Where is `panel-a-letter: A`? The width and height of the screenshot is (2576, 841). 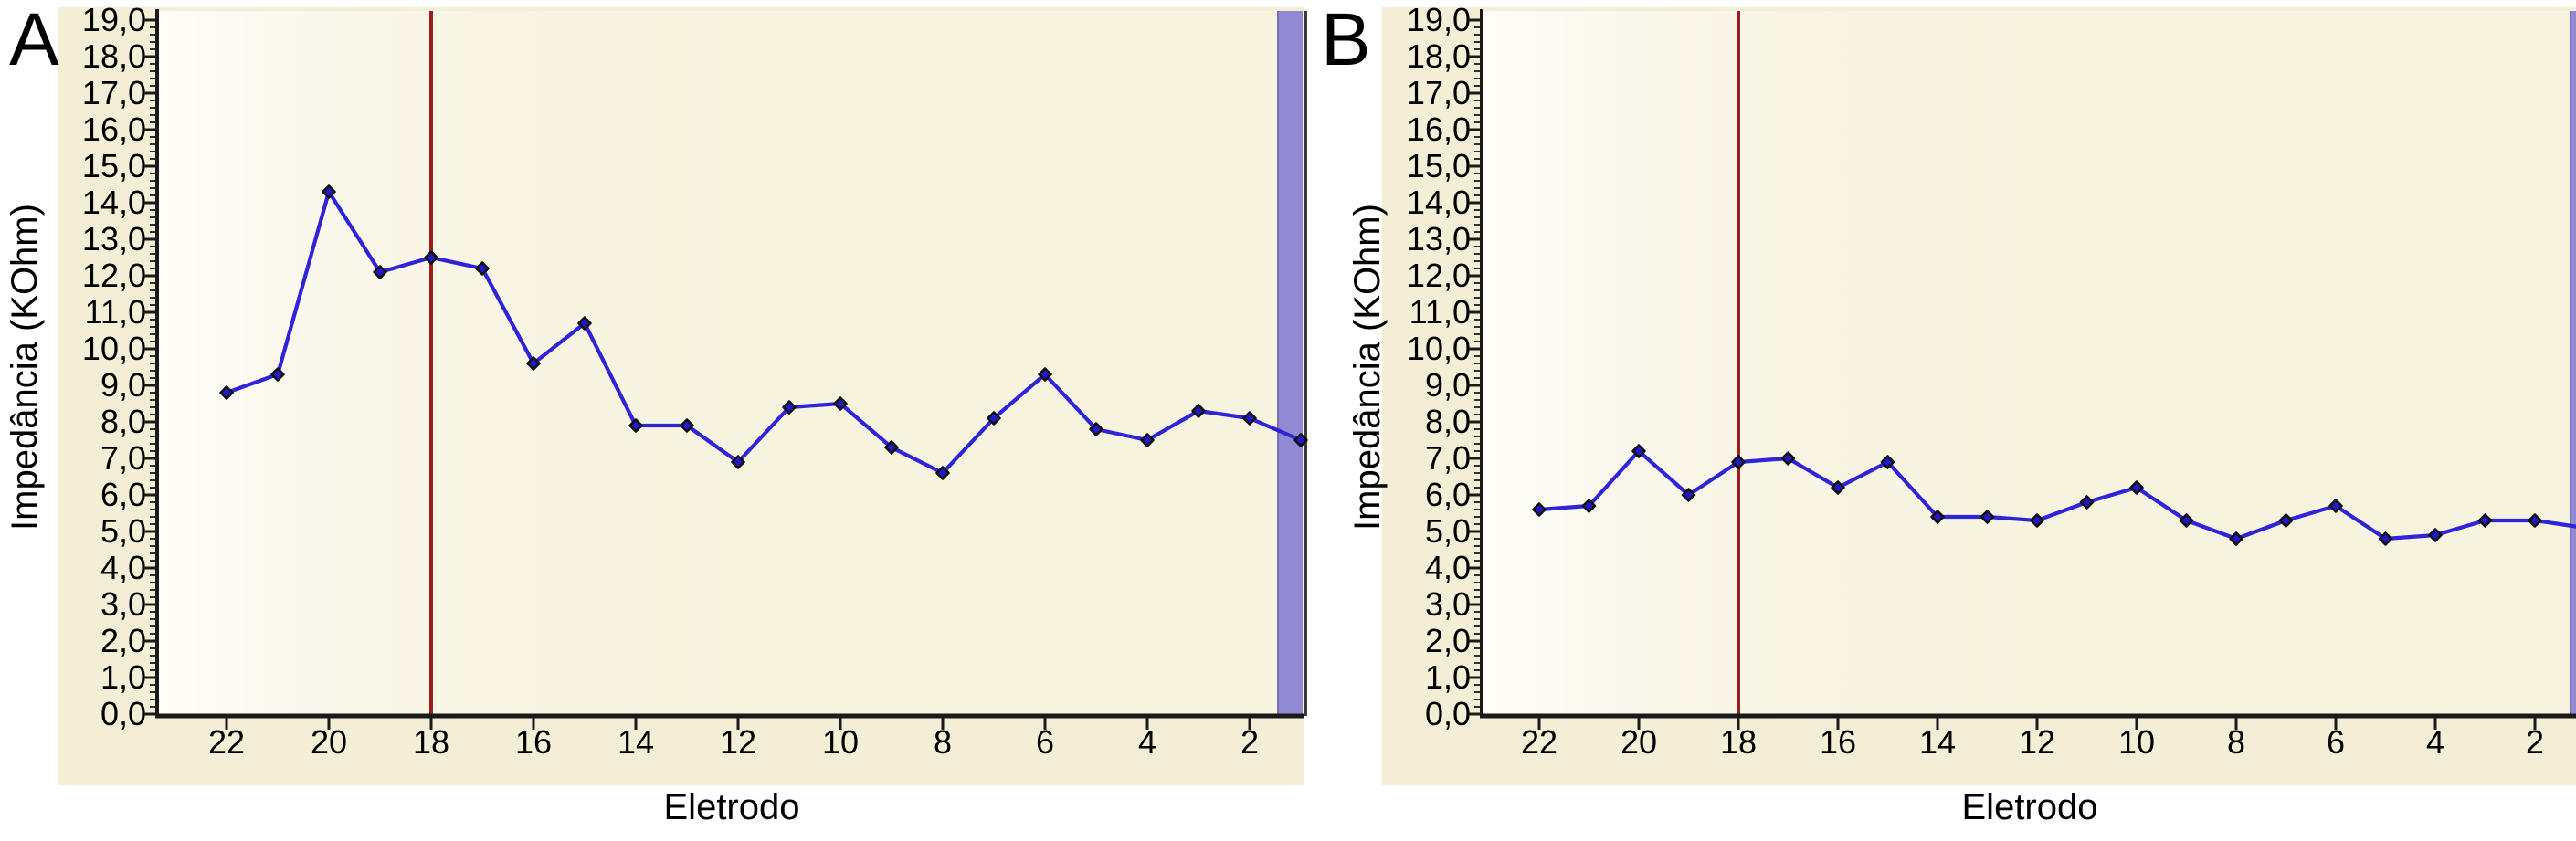 panel-a-letter: A is located at coordinates (34, 40).